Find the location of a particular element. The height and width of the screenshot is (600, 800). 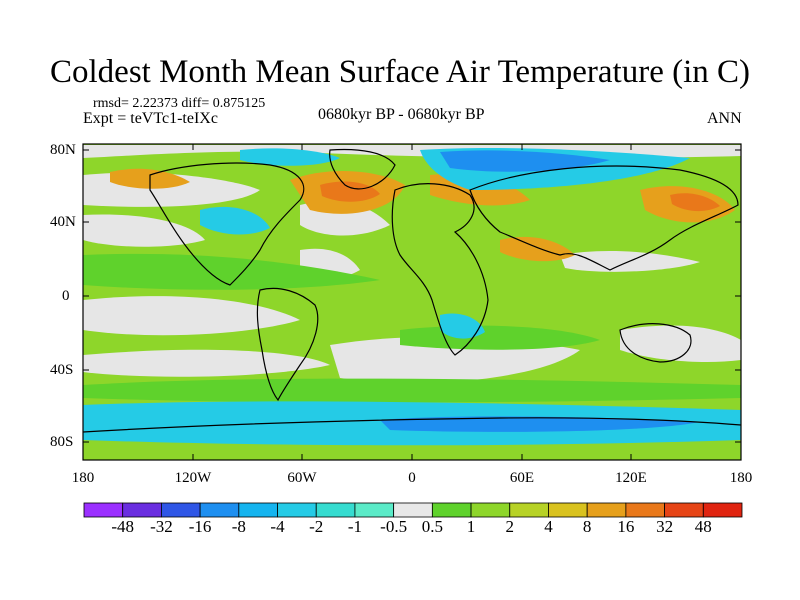

colorbar-label: 48 is located at coordinates (703, 526).